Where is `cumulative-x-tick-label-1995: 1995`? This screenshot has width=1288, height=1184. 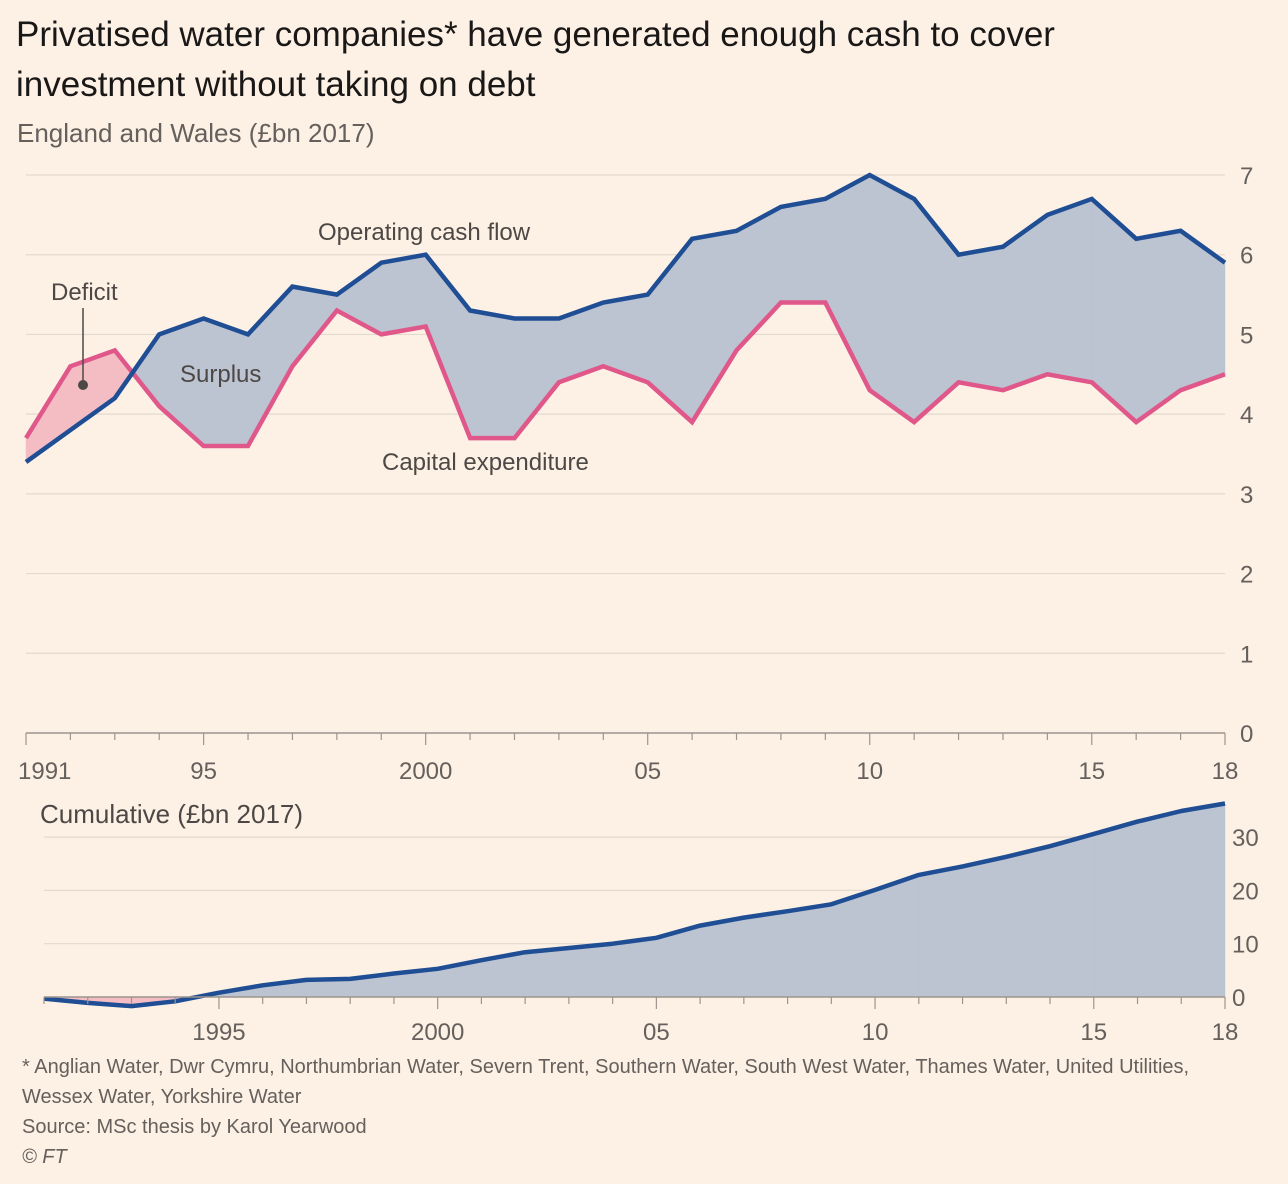
cumulative-x-tick-label-1995: 1995 is located at coordinates (218, 1032).